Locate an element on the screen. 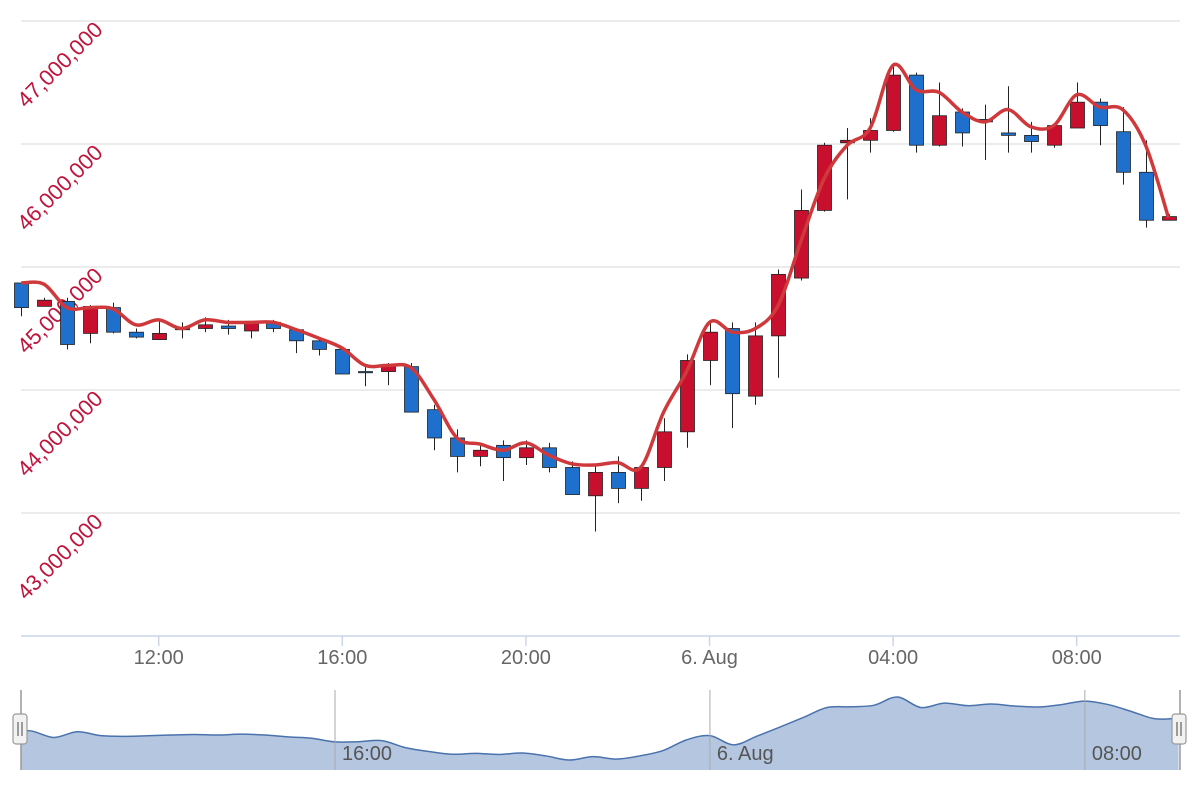  x-tick-label: 12:00 is located at coordinates (159, 658).